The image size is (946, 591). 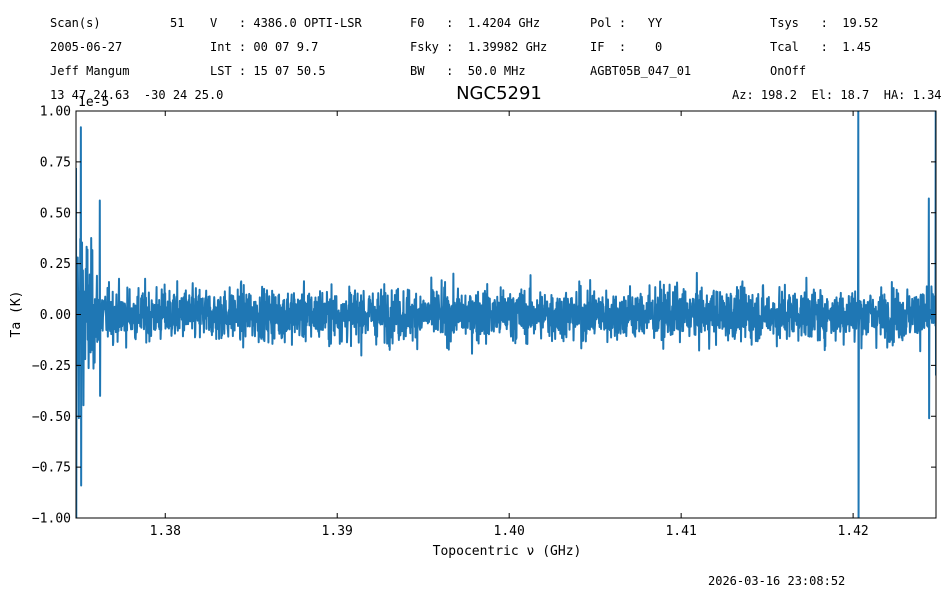 What do you see at coordinates (286, 23) in the screenshot?
I see `header-velocity: V : 4386.0 OPTI-LSR` at bounding box center [286, 23].